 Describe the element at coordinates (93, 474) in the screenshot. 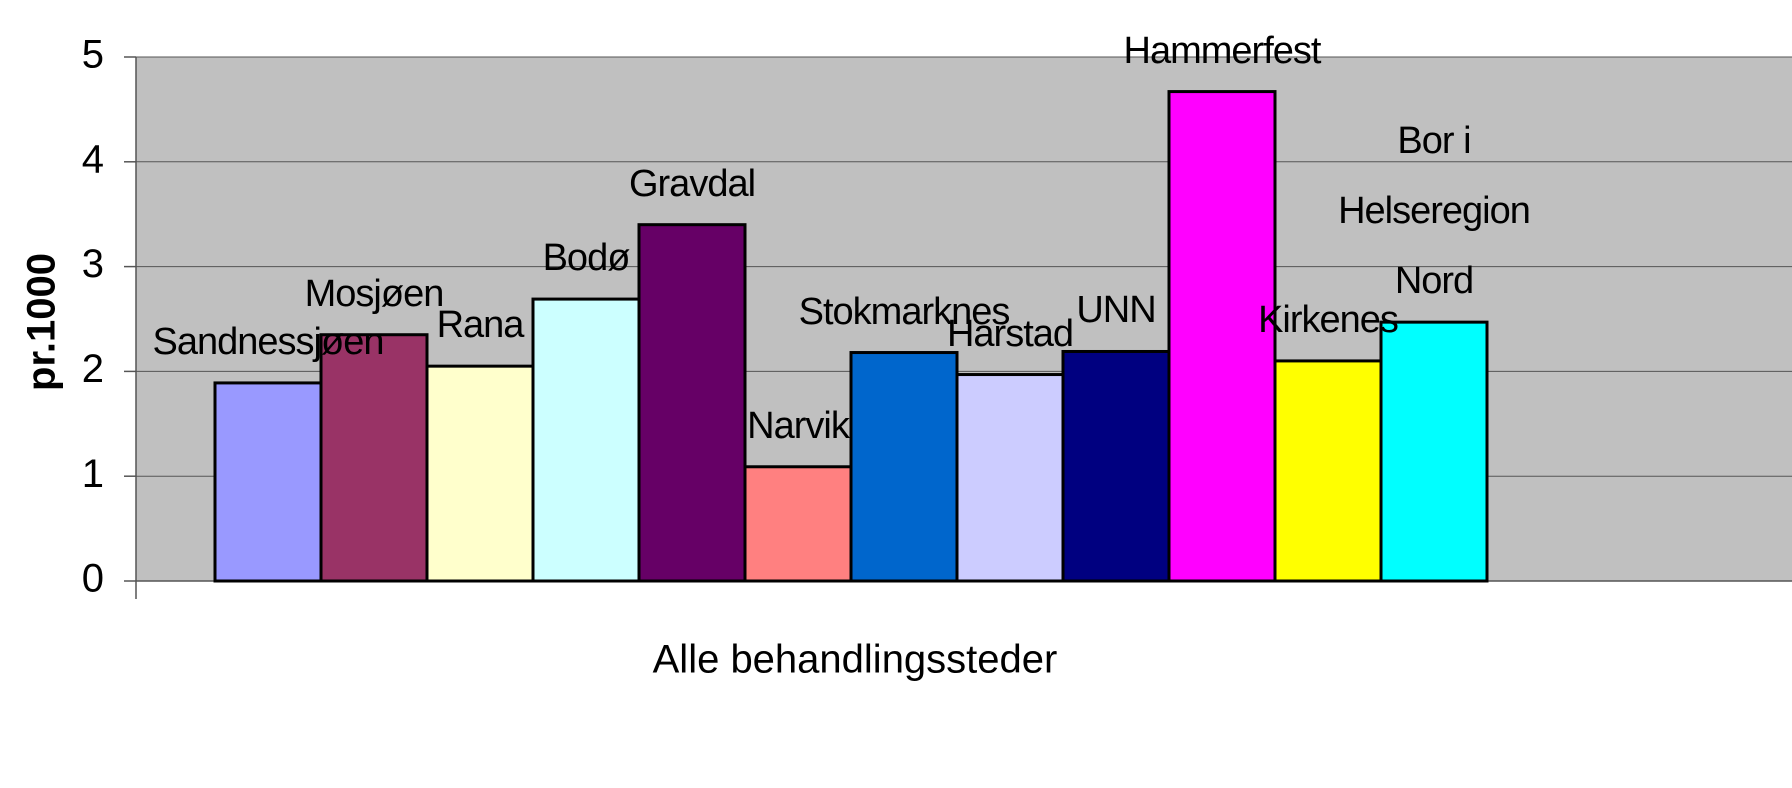

I see `y-tick-label: 1` at that location.